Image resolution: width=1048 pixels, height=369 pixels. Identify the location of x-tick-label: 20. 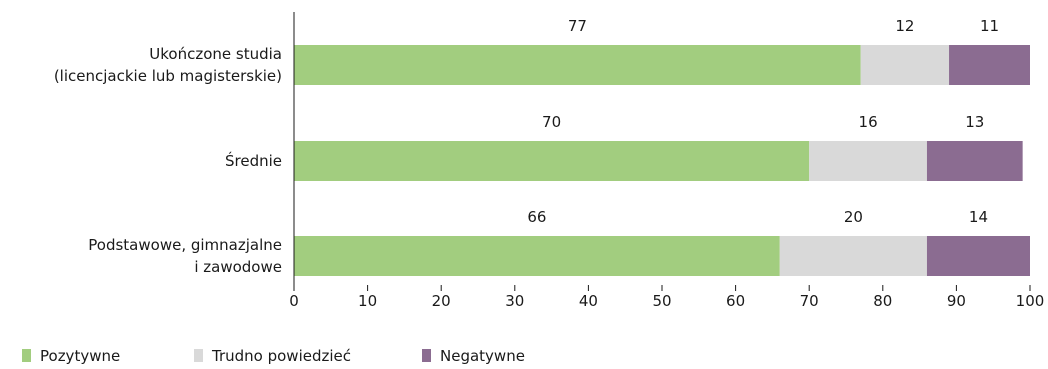
(441, 301).